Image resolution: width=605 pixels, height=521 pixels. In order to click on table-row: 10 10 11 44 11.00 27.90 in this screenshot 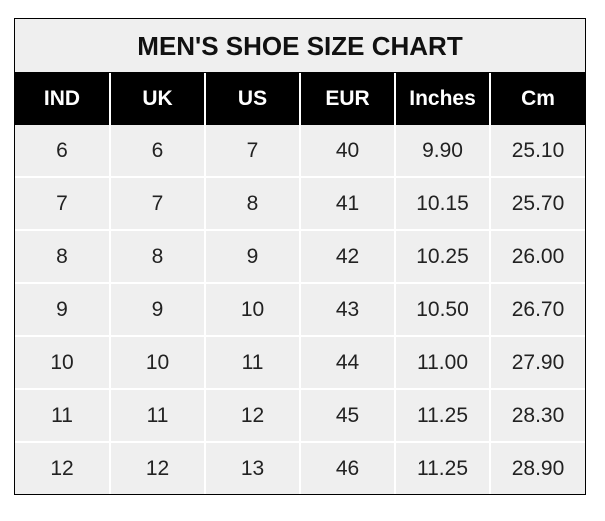, I will do `click(300, 362)`.